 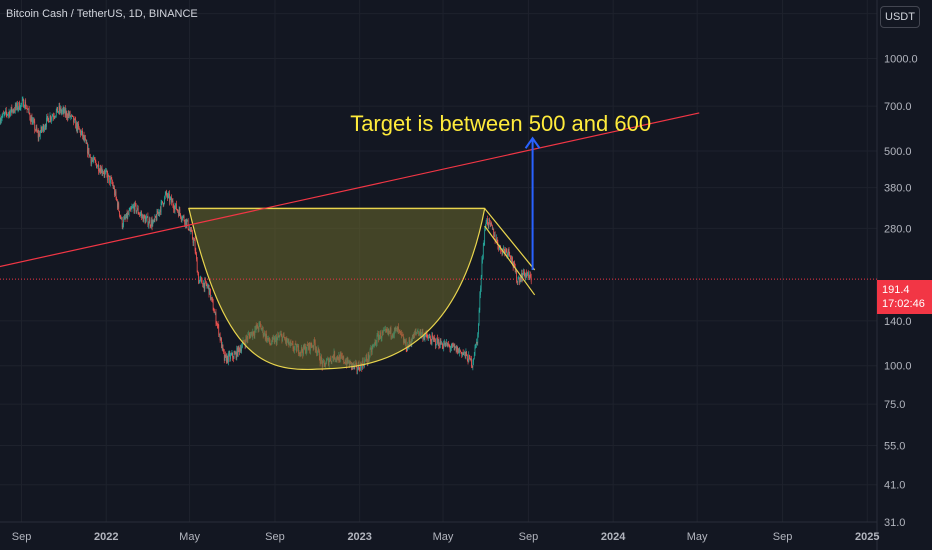 What do you see at coordinates (189, 537) in the screenshot?
I see `time-tick-label: May` at bounding box center [189, 537].